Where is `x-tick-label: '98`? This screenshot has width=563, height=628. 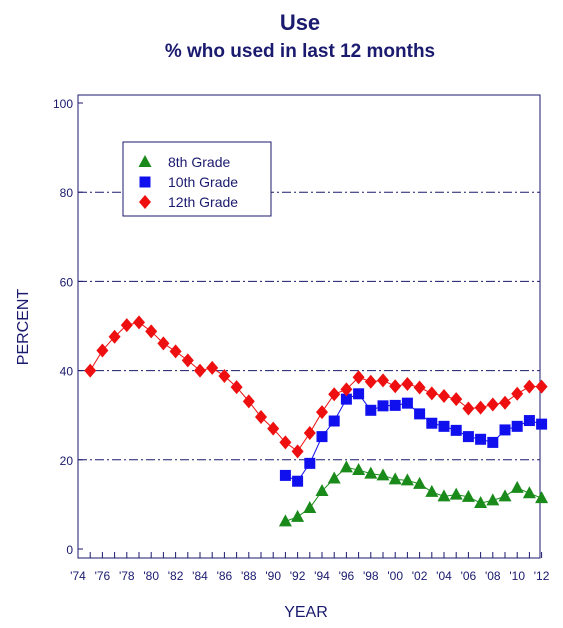 x-tick-label: '98 is located at coordinates (371, 576).